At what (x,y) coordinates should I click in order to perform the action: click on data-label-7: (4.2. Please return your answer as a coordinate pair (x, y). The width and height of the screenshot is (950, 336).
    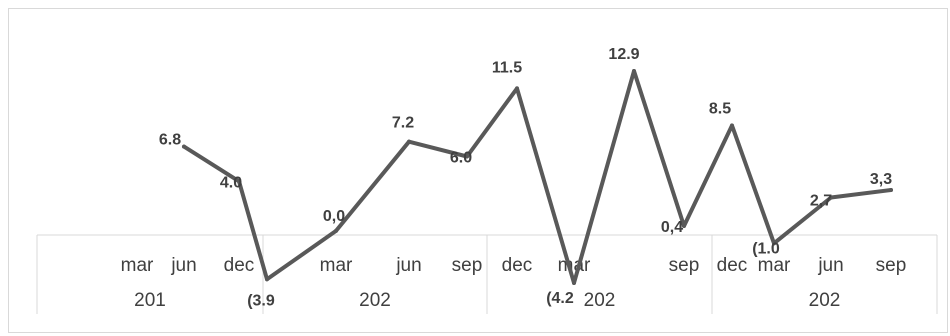
    Looking at the image, I should click on (560, 298).